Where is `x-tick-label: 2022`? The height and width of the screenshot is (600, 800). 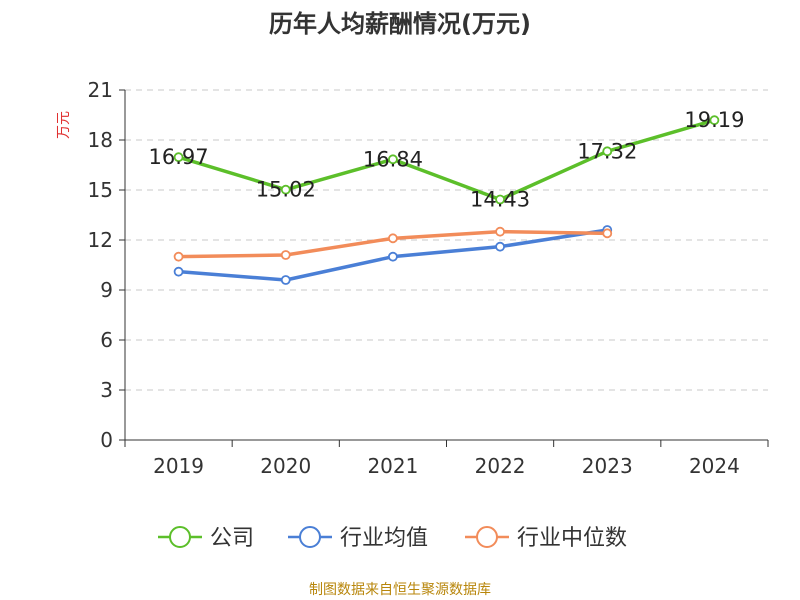 x-tick-label: 2022 is located at coordinates (500, 466).